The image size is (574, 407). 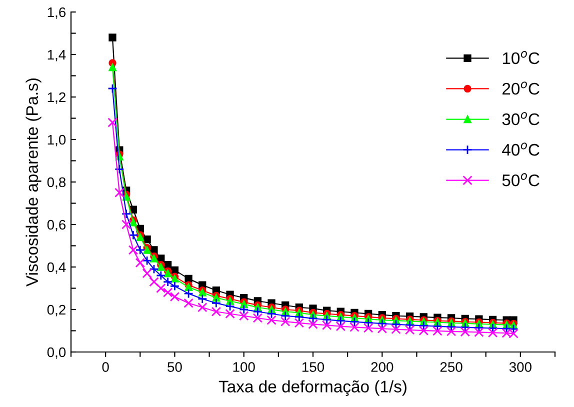 I want to click on y-tick-label: 1,2, so click(x=57, y=98).